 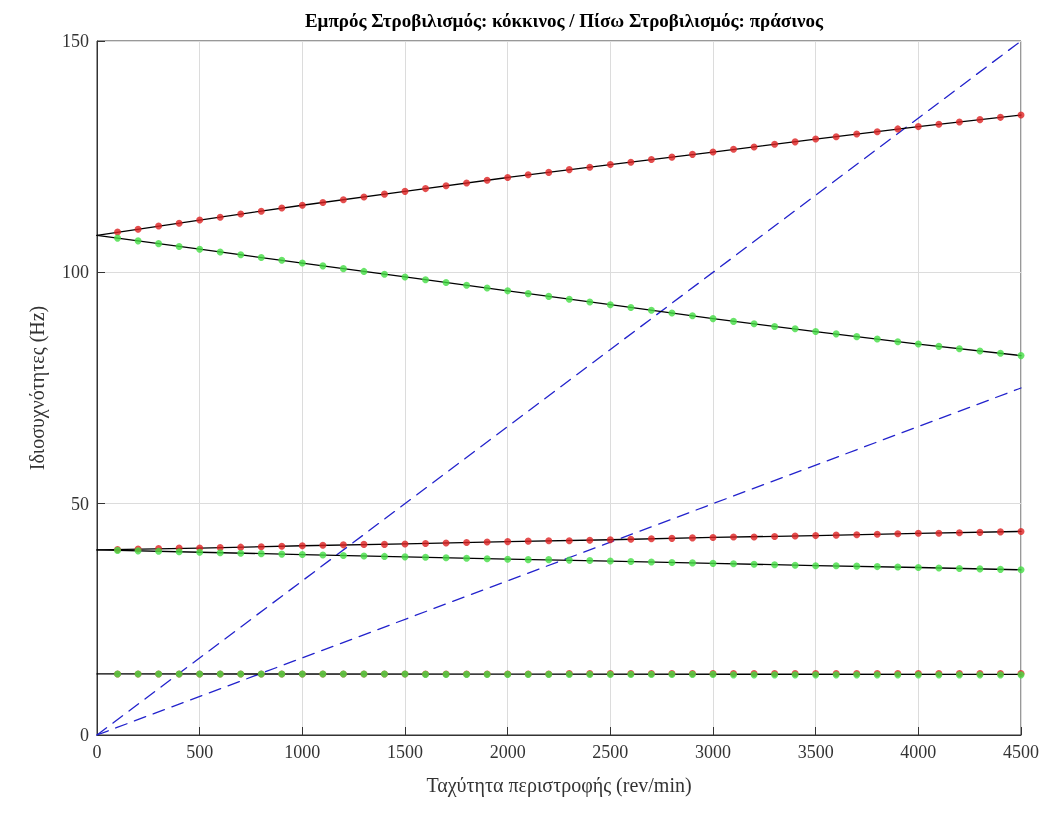 What do you see at coordinates (507, 752) in the screenshot?
I see `x-tick-label: 2000` at bounding box center [507, 752].